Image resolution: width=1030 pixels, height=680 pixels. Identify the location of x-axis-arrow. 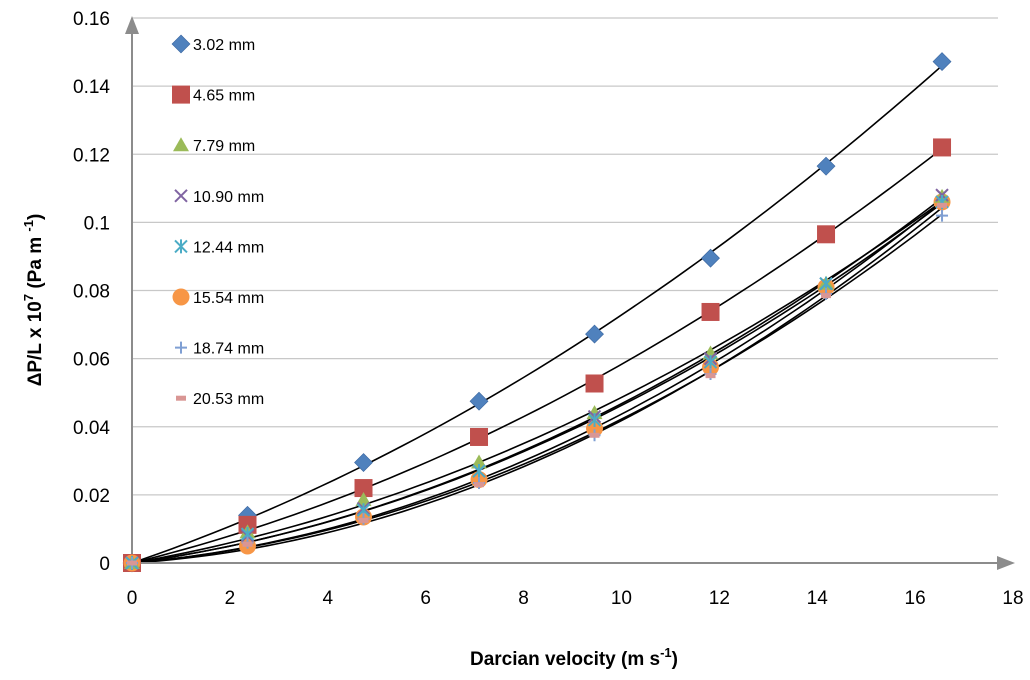
(1006, 563).